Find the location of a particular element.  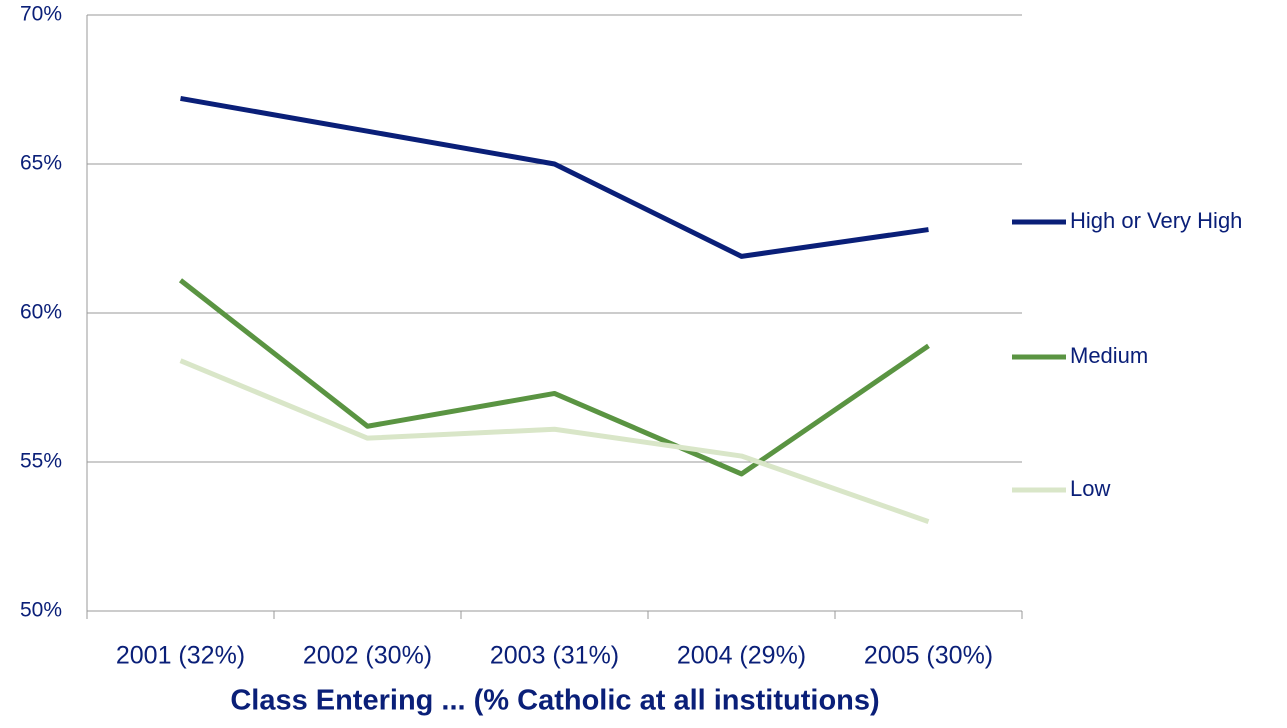

x-tick-label: 2003 (31%) is located at coordinates (554, 656).